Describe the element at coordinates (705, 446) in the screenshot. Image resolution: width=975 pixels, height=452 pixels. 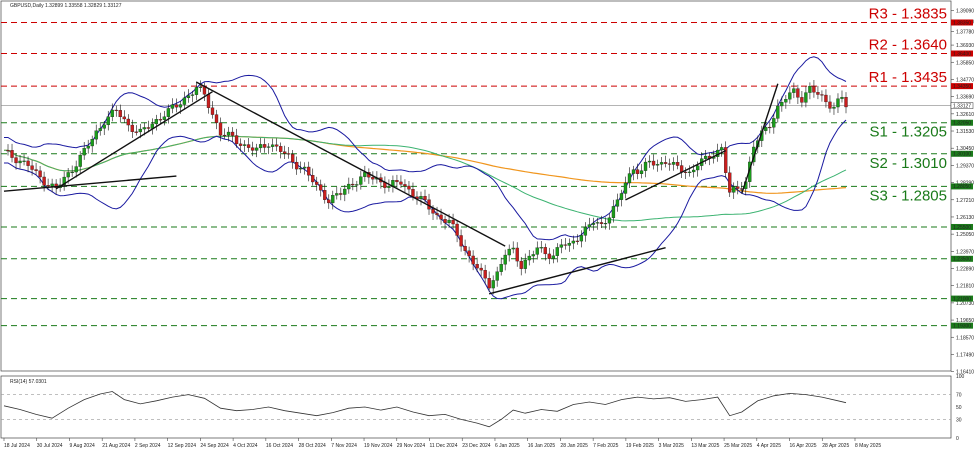
I see `x-tick-label: 13 Mar 2025` at that location.